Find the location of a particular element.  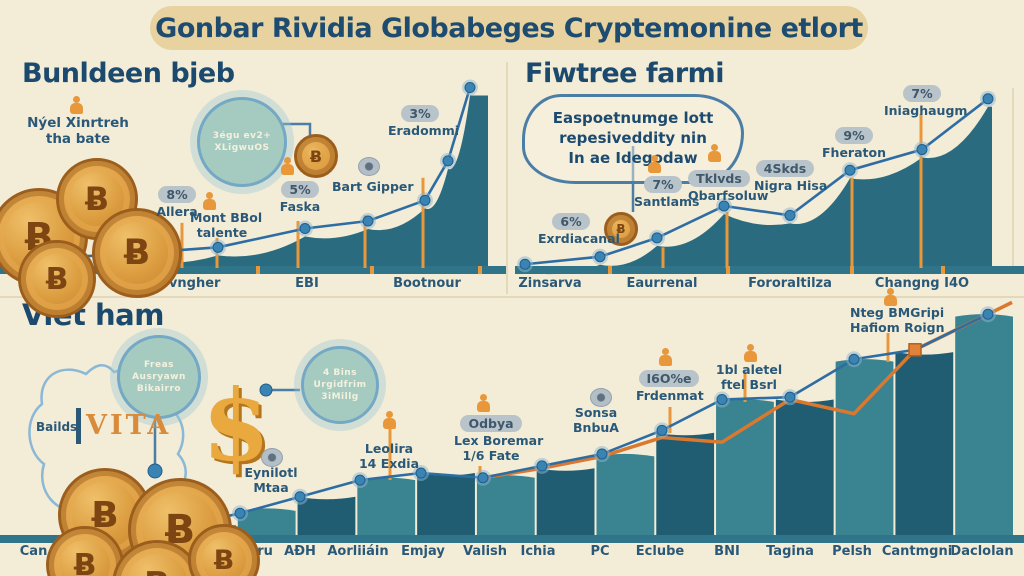

percent-badge: 8% is located at coordinates (177, 194).